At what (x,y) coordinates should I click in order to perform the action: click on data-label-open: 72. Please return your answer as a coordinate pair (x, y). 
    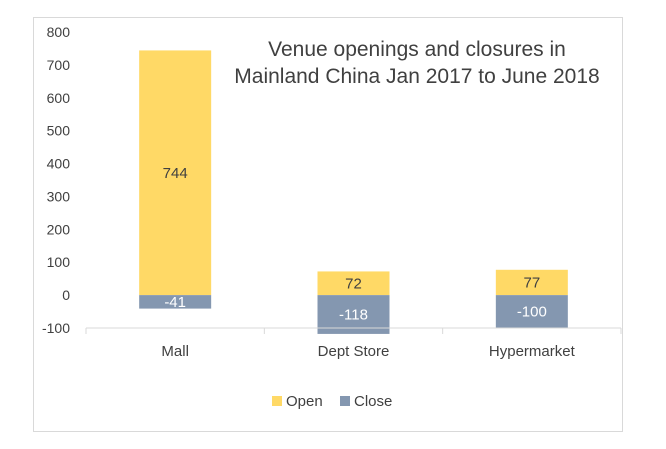
    Looking at the image, I should click on (353, 283).